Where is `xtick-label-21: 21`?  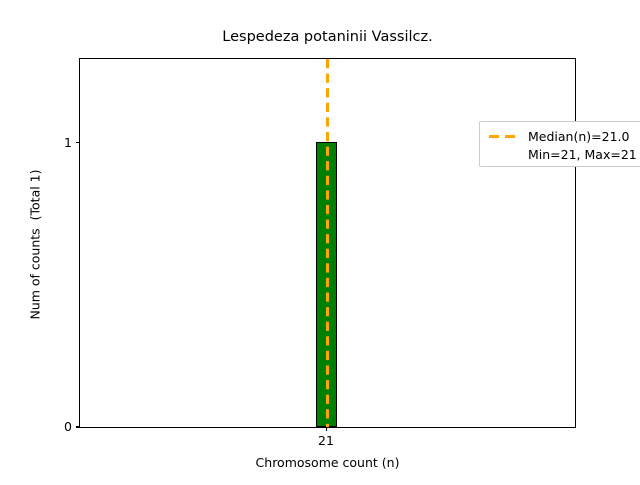
xtick-label-21: 21 is located at coordinates (326, 440).